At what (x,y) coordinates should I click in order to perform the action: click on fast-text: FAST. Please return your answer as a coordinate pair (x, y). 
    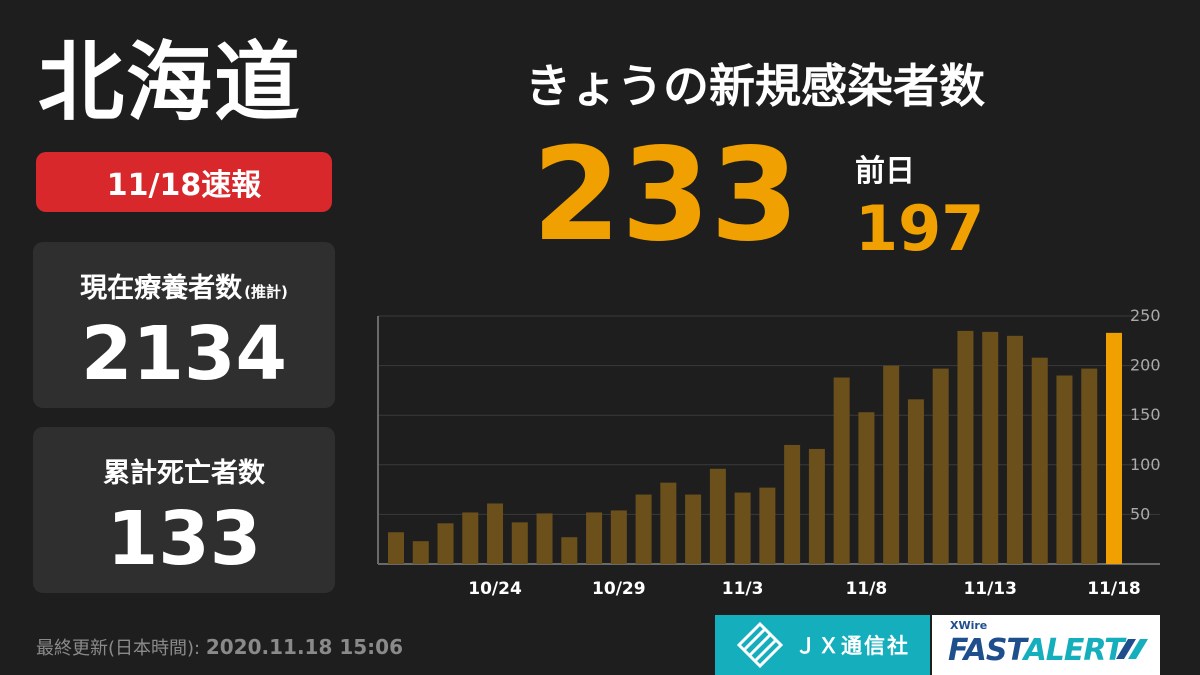
    Looking at the image, I should click on (986, 650).